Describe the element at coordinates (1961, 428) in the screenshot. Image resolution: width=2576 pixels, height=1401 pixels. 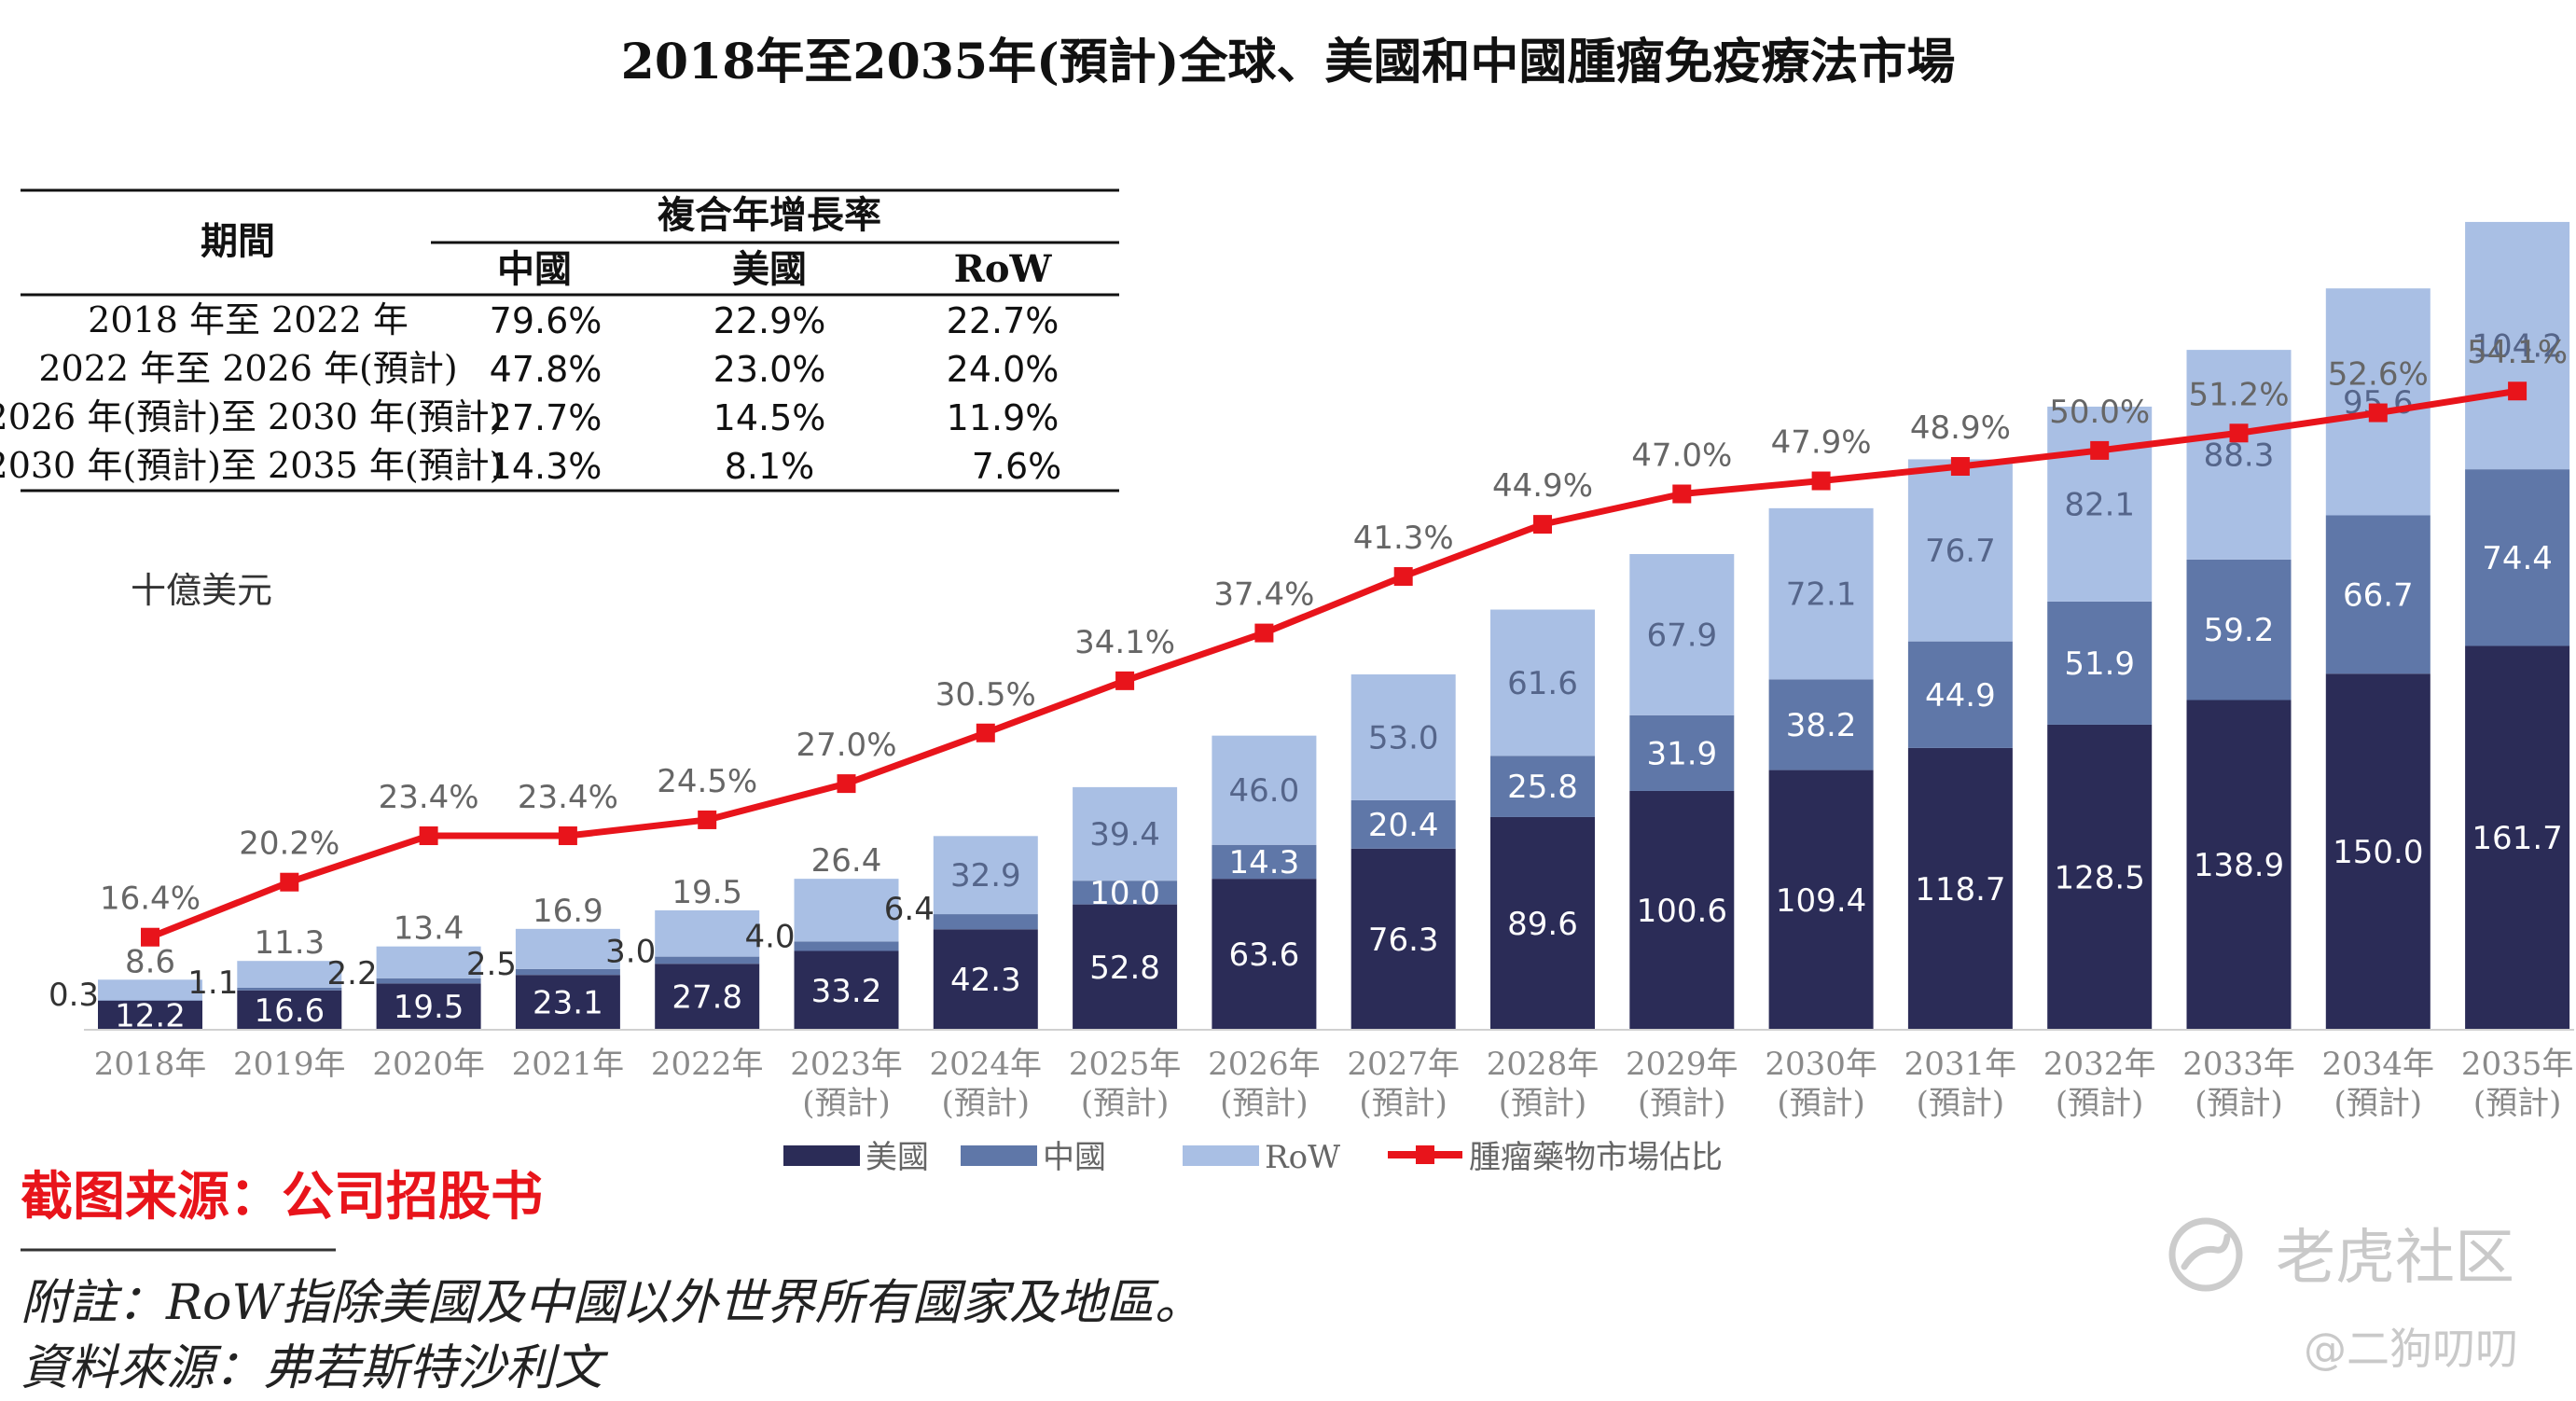
I see `market-share-label: 48.9%` at that location.